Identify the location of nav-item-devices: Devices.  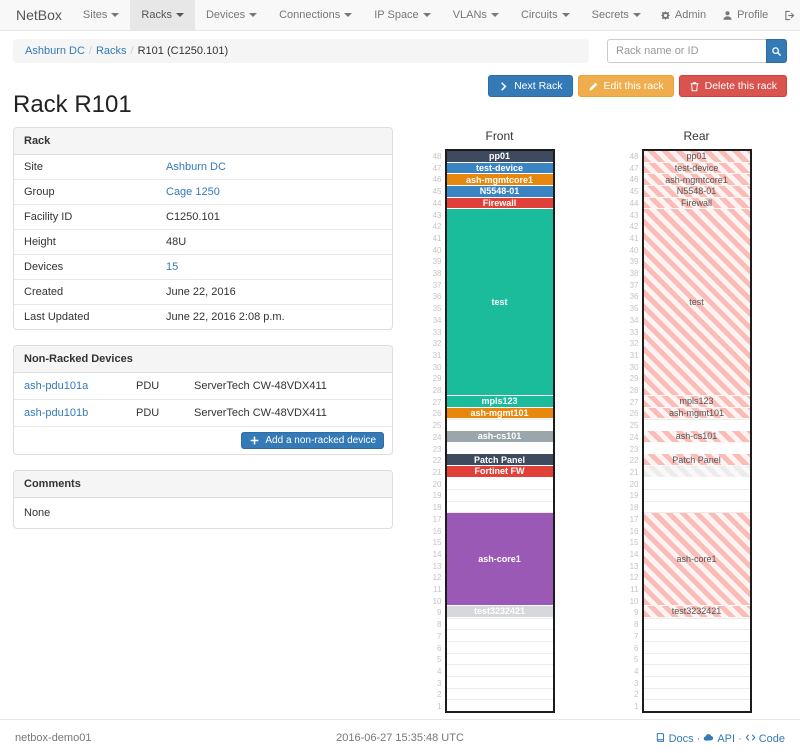
(231, 15).